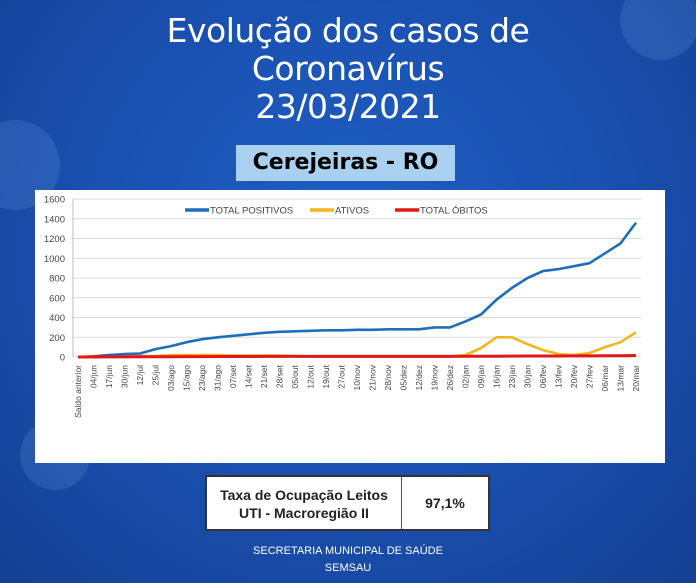 This screenshot has height=583, width=696. I want to click on x-tick-label: 13/mar, so click(621, 378).